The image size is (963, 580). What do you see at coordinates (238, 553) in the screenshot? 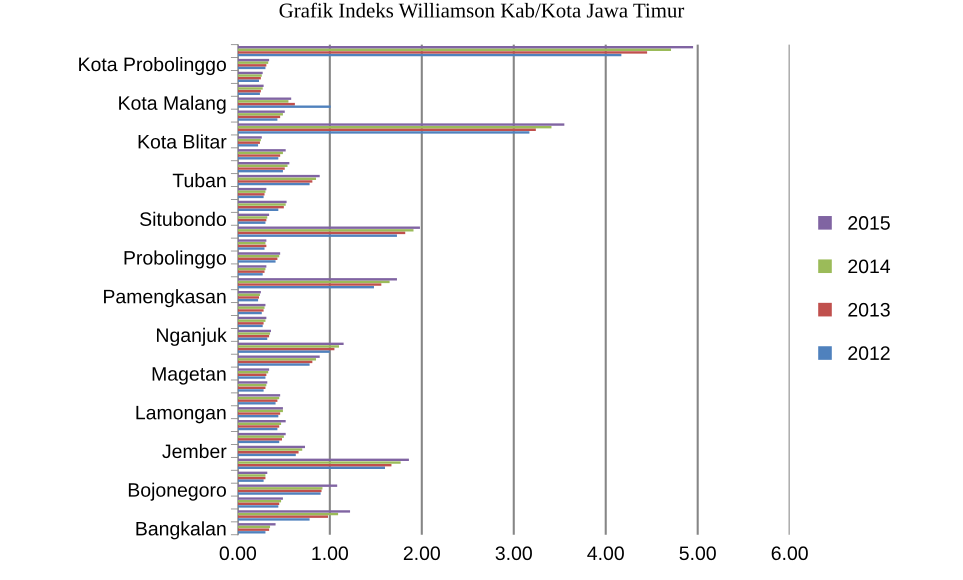
I see `x-tick-label: 0.00` at bounding box center [238, 553].